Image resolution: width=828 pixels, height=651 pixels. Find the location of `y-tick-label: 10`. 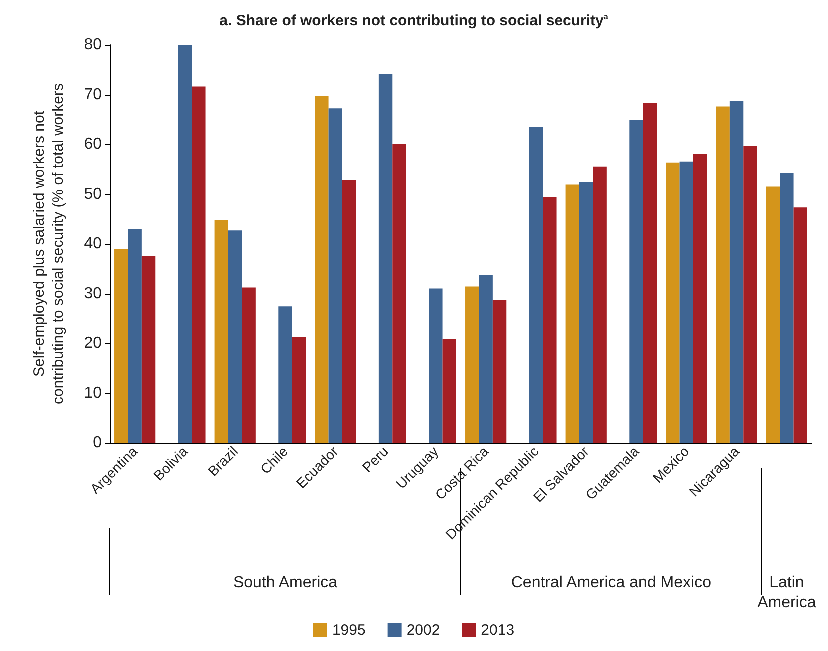

y-tick-label: 10 is located at coordinates (93, 393).